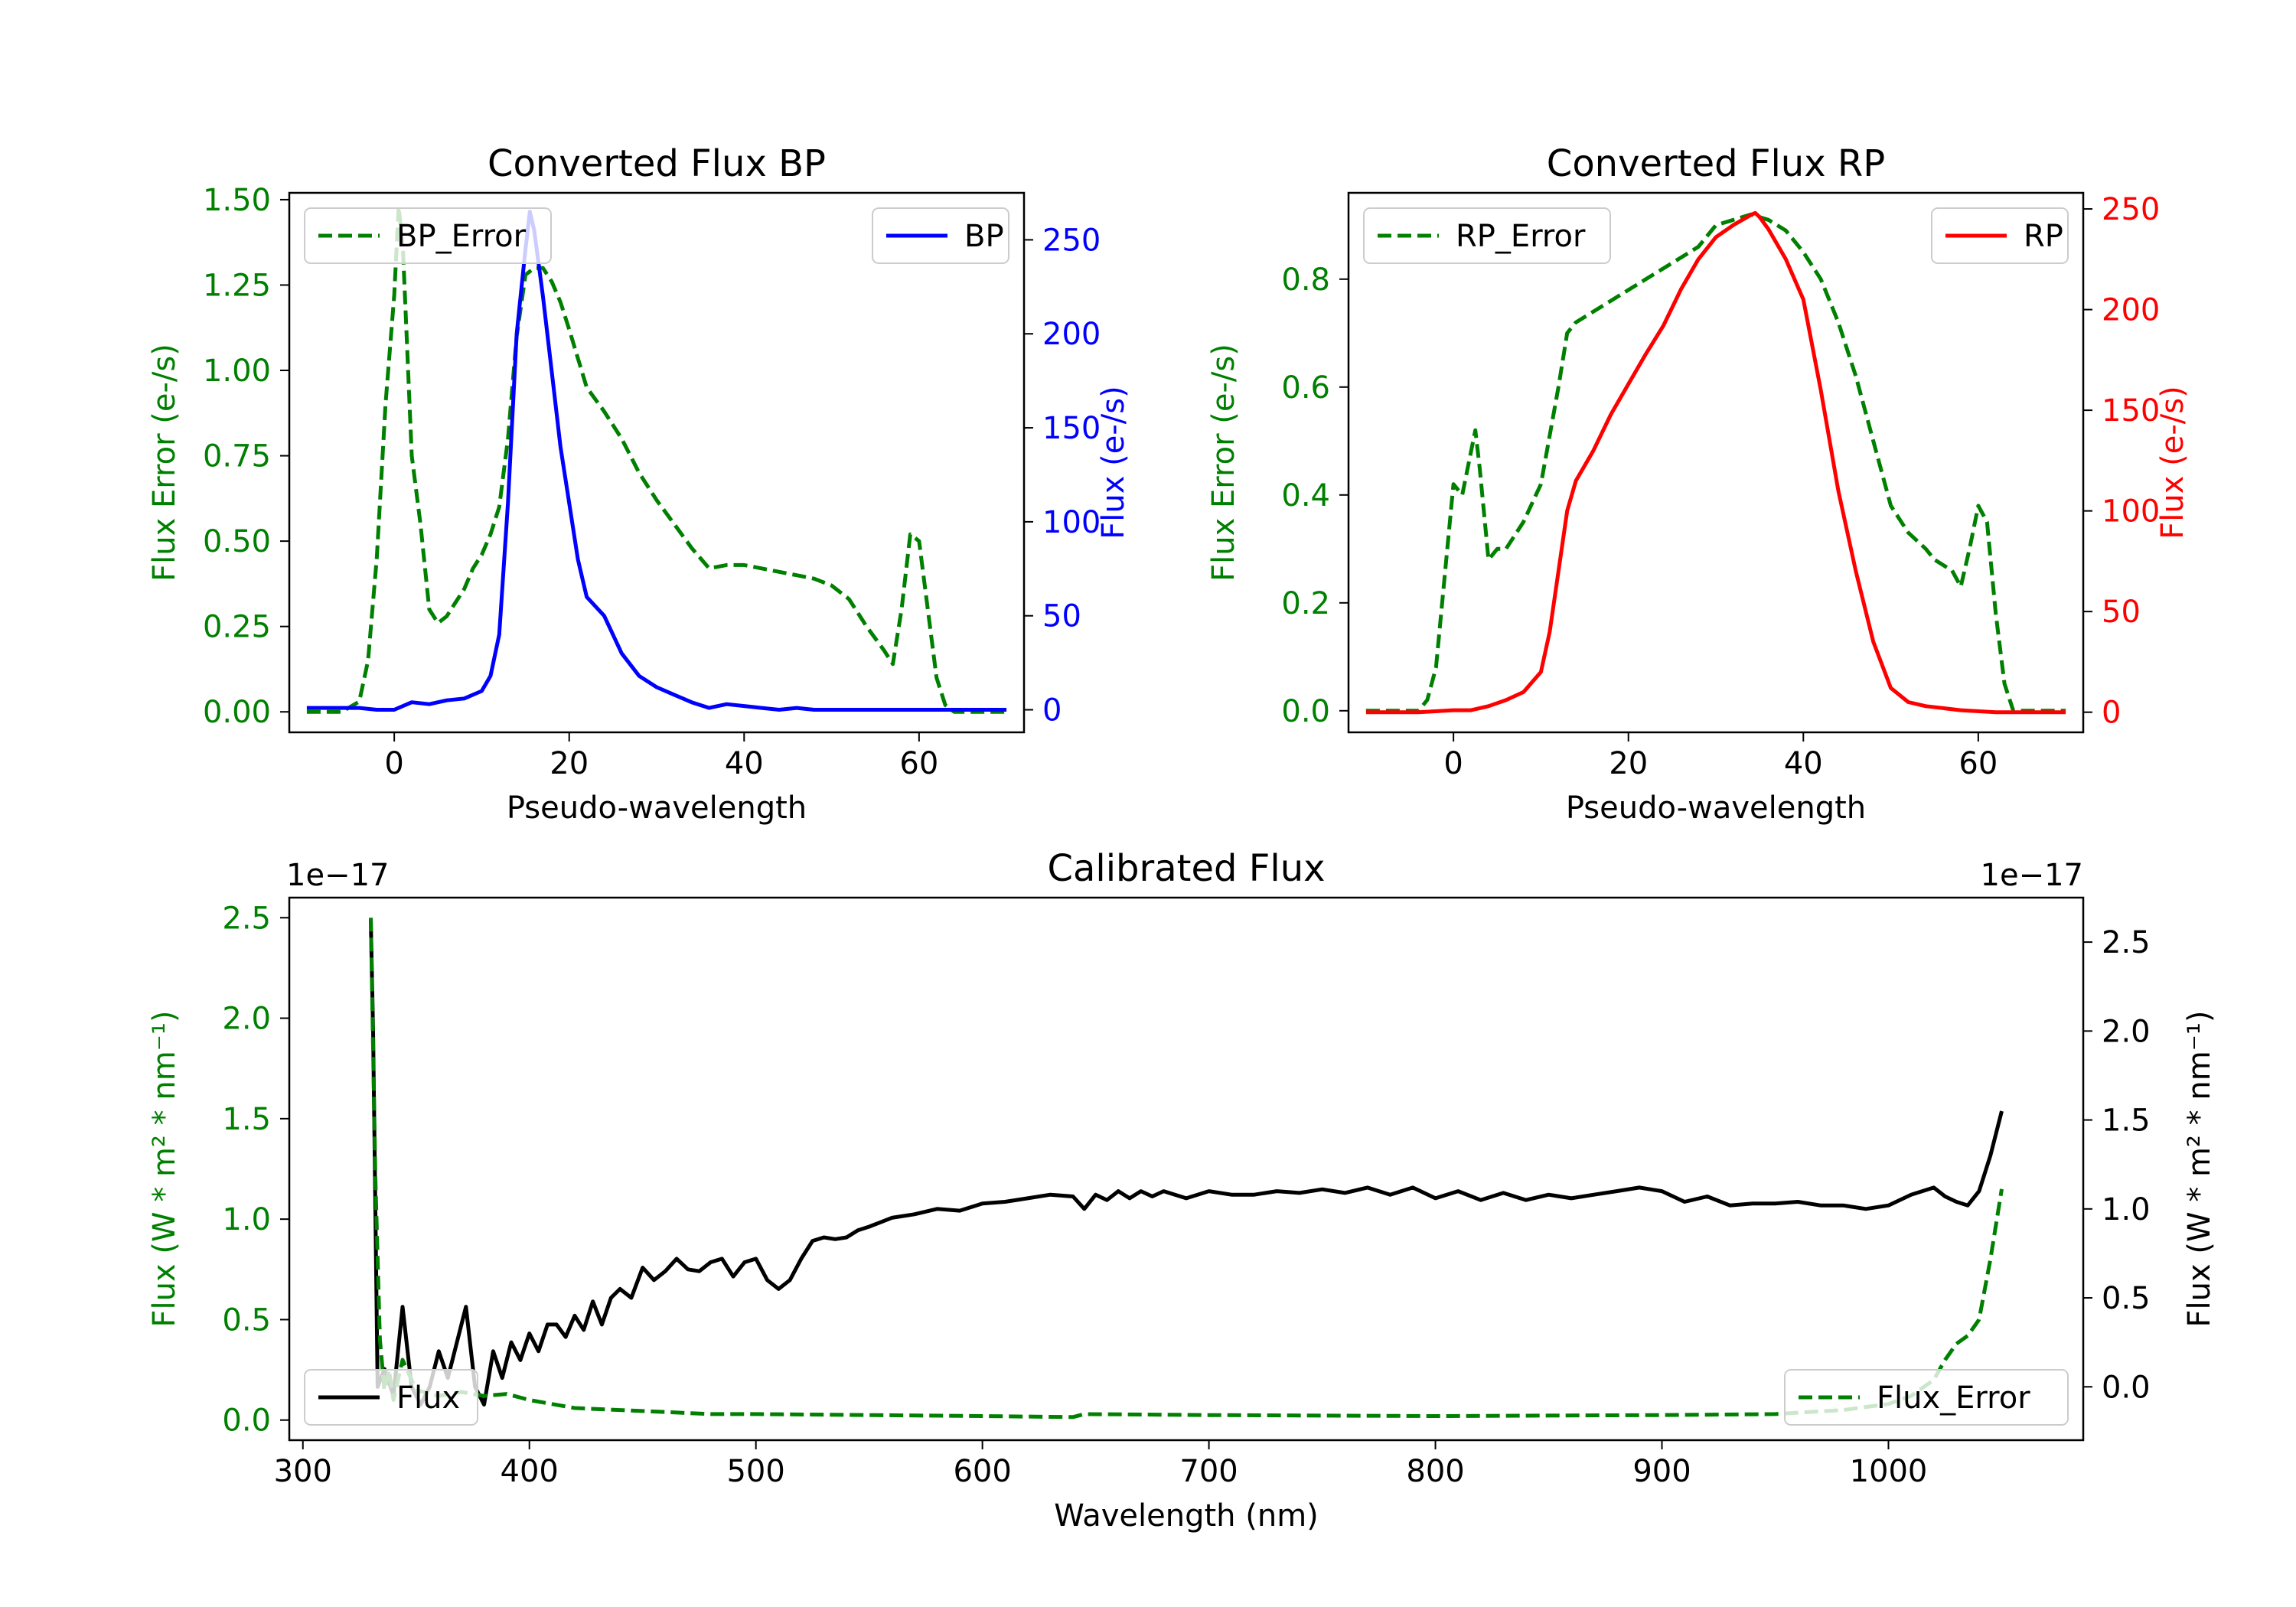 Image resolution: width=2296 pixels, height=1607 pixels. I want to click on rp-x-tick-label: 60, so click(1978, 763).